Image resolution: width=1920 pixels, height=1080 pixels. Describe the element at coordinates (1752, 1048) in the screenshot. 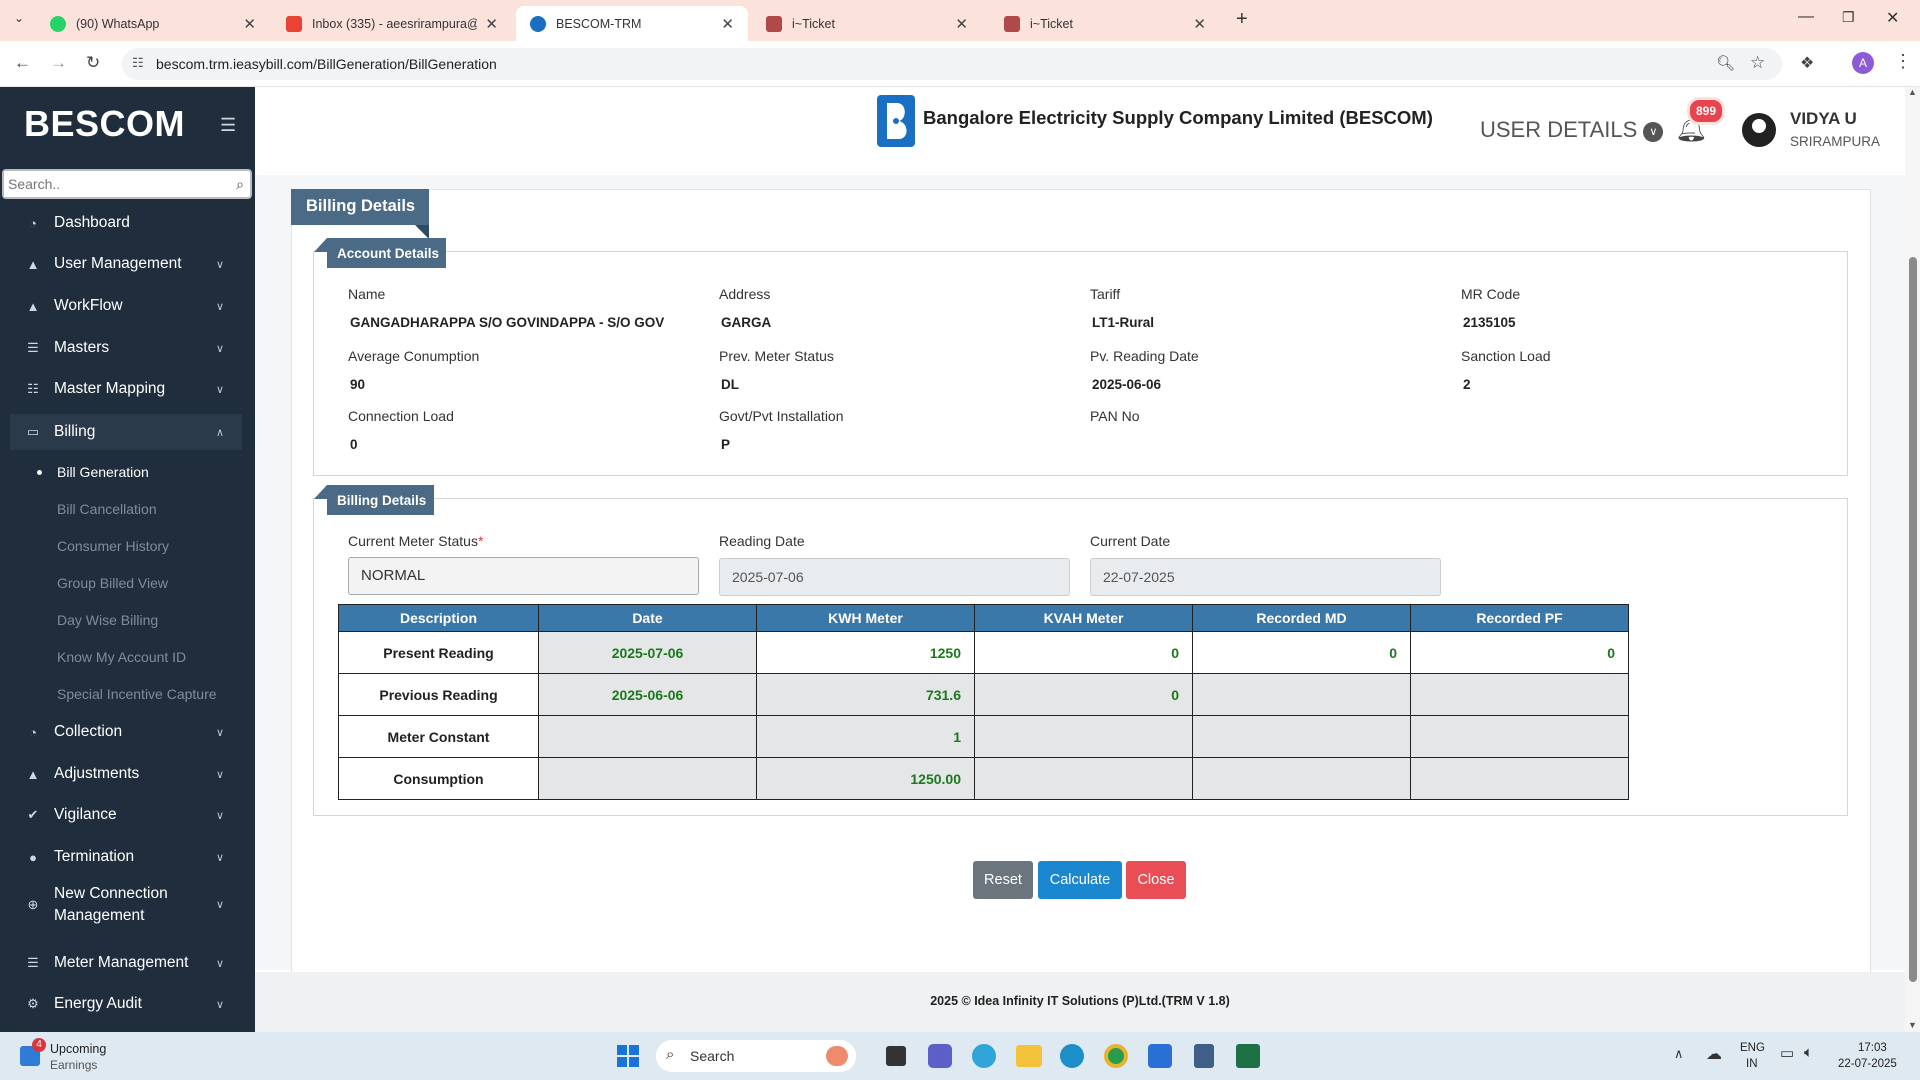

I see `language-top: ENG` at that location.